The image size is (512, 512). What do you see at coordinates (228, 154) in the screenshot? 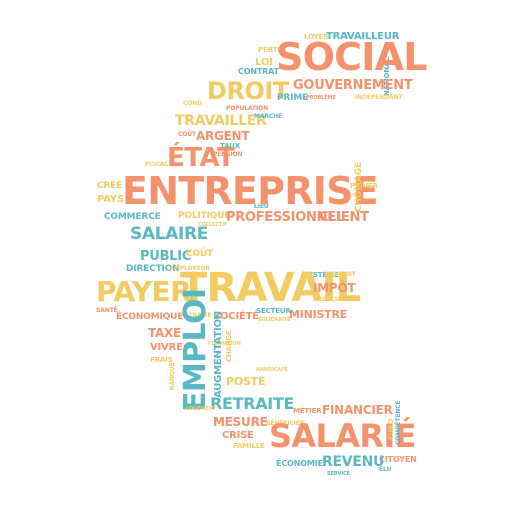
I see `word-pension: PENSION` at bounding box center [228, 154].